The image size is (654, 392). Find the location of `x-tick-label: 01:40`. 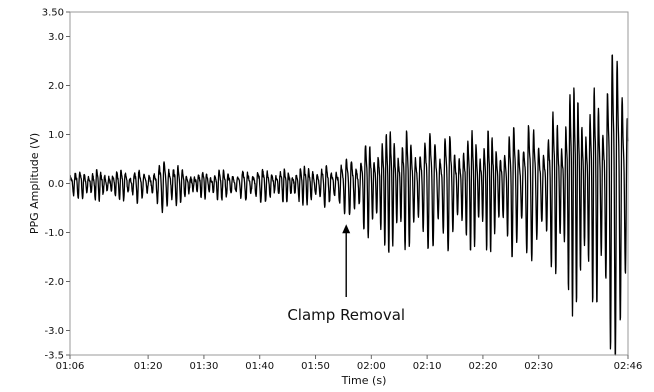

x-tick-label: 01:40 is located at coordinates (259, 366).